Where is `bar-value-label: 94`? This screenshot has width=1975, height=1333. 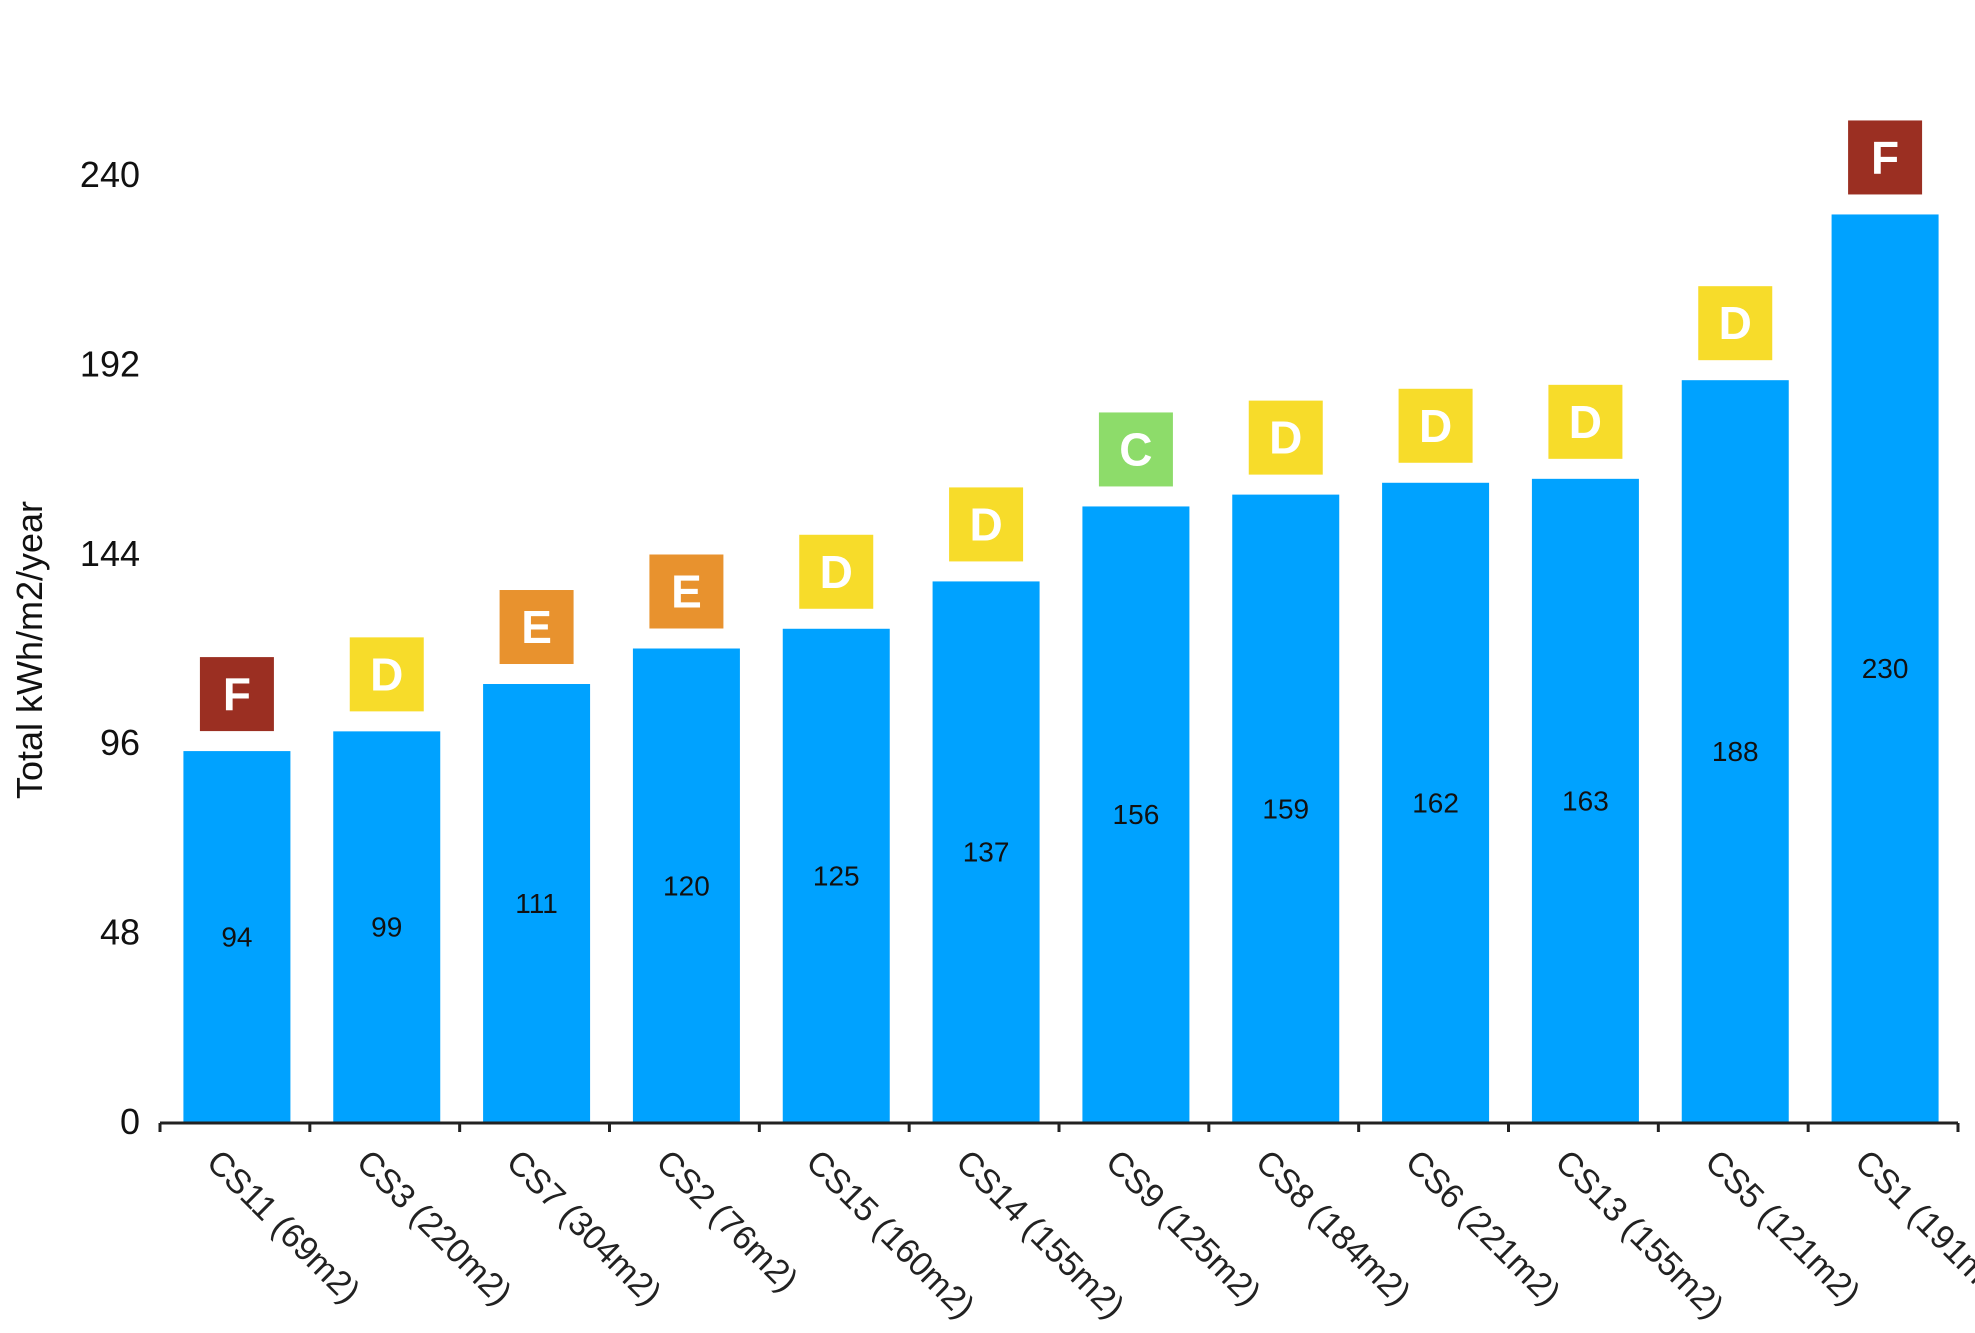 bar-value-label: 94 is located at coordinates (236, 937).